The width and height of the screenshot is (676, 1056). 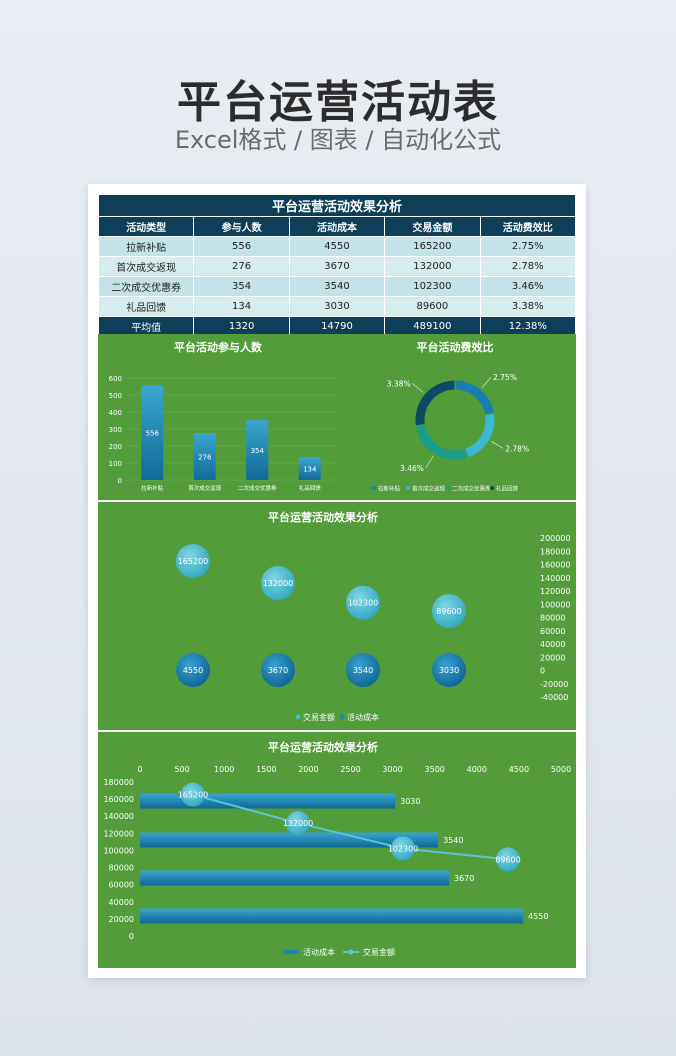 I want to click on y-tick-label: 400, so click(x=115, y=413).